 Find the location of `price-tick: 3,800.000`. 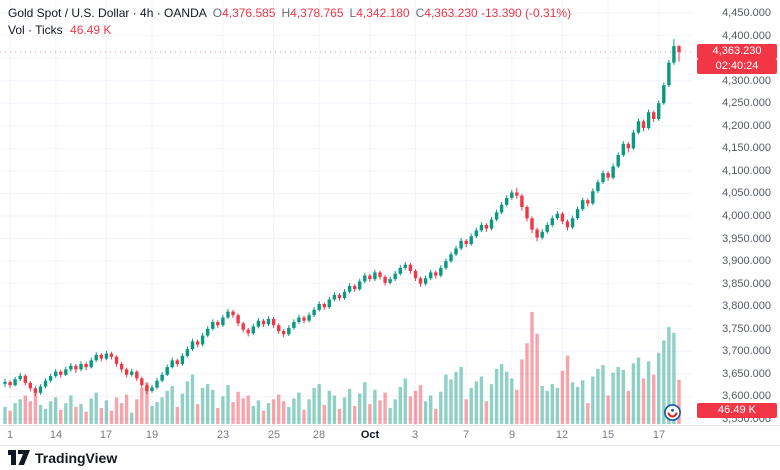

price-tick: 3,800.000 is located at coordinates (746, 306).